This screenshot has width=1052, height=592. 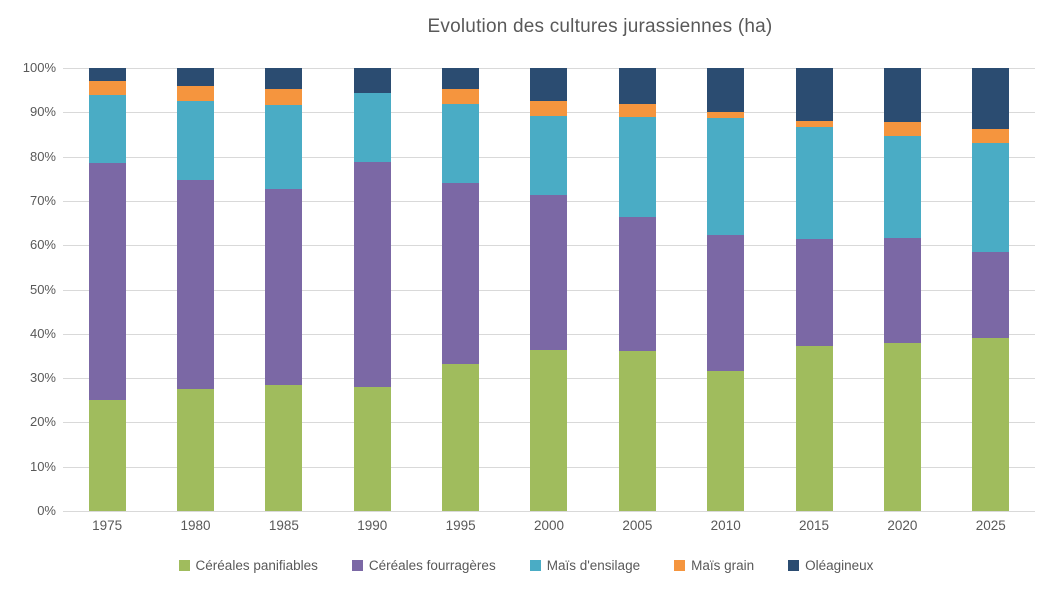 What do you see at coordinates (725, 525) in the screenshot?
I see `x-tick-label: 2010` at bounding box center [725, 525].